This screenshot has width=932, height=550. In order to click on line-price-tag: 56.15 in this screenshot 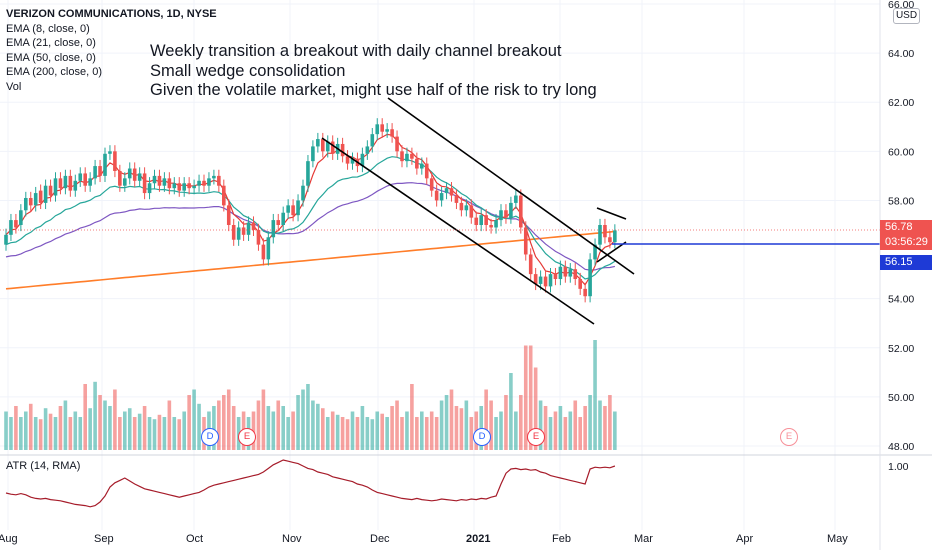, I will do `click(906, 262)`.